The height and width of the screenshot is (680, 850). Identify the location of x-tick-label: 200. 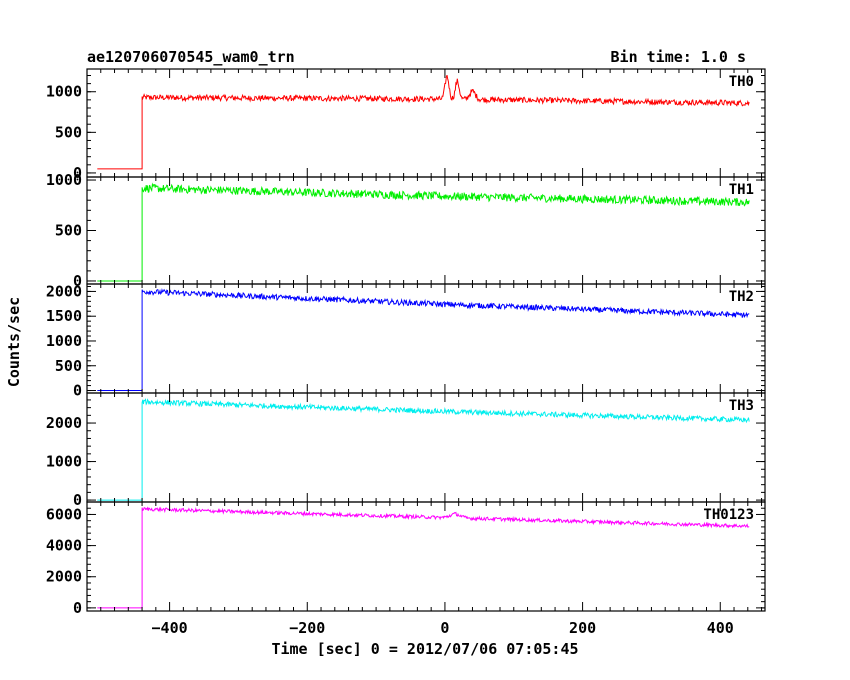
(582, 628).